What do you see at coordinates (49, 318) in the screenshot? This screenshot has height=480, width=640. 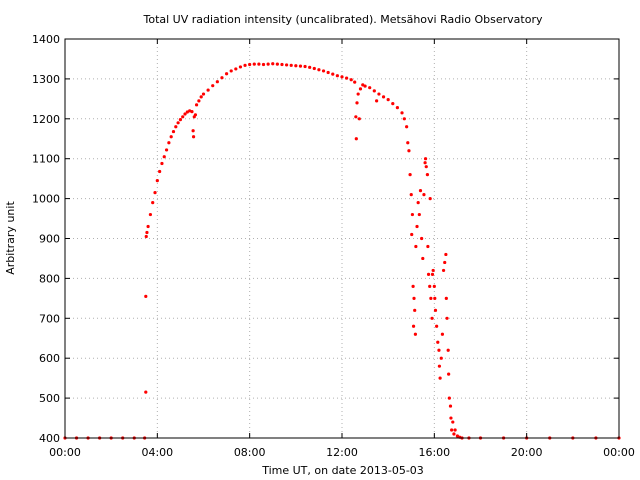 I see `y-tick-label: 700` at bounding box center [49, 318].